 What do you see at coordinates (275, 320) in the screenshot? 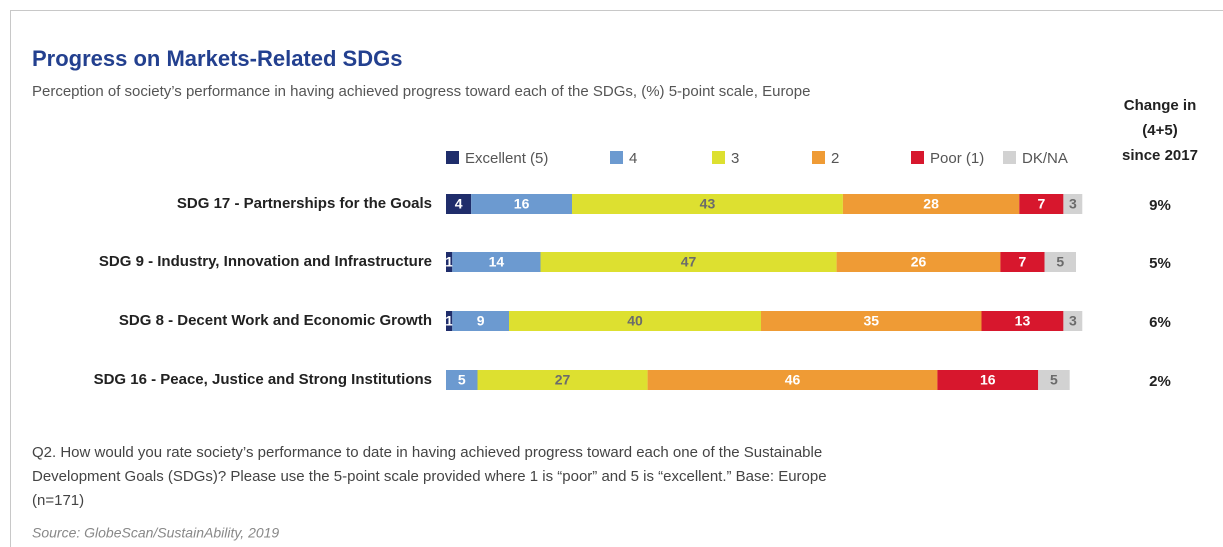
I see `category-label: SDG 8 - Decent Work and Economic Growth` at bounding box center [275, 320].